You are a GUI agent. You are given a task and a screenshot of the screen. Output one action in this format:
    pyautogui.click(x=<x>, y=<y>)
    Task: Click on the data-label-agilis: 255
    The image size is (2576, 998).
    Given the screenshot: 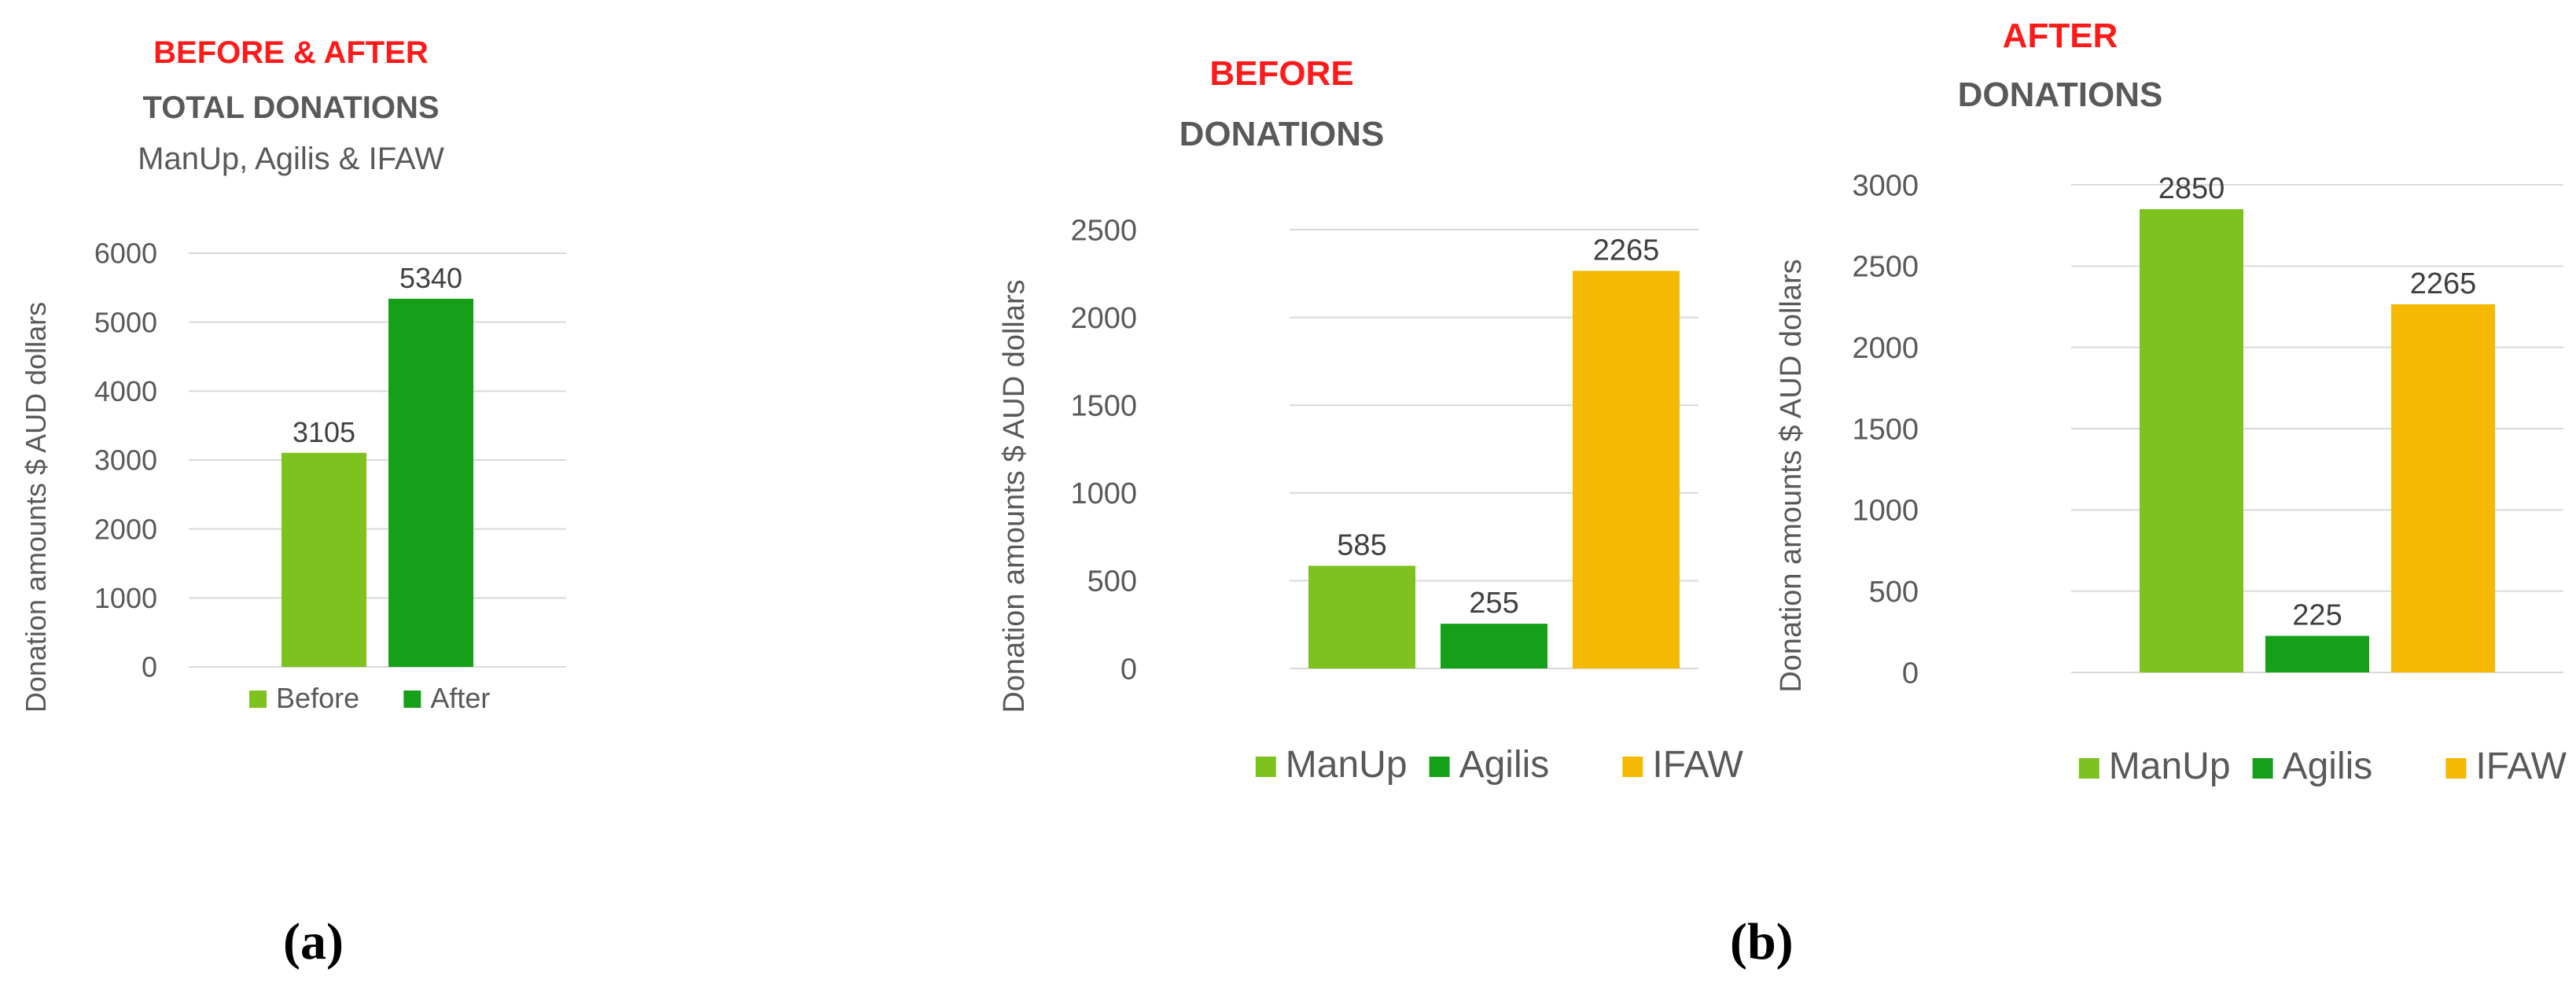 What is the action you would take?
    pyautogui.click(x=1493, y=603)
    